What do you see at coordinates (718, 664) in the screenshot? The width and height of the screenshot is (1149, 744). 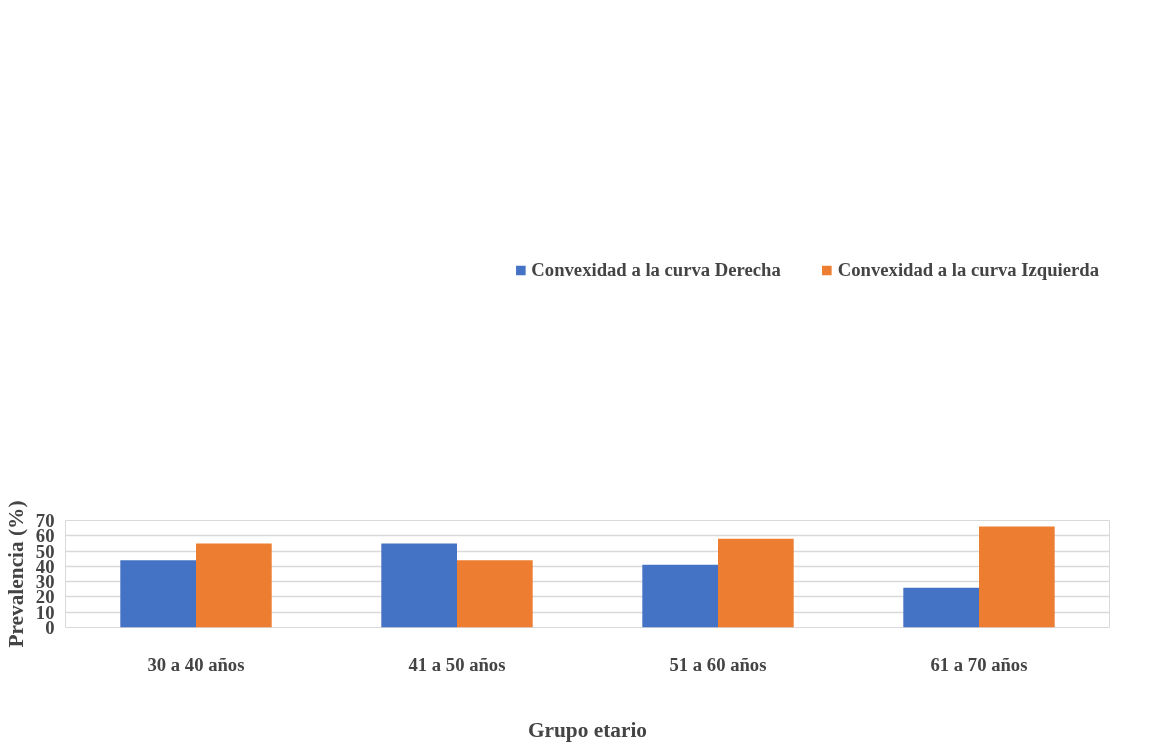 I see `x-tick-label: 51 a 60 años` at bounding box center [718, 664].